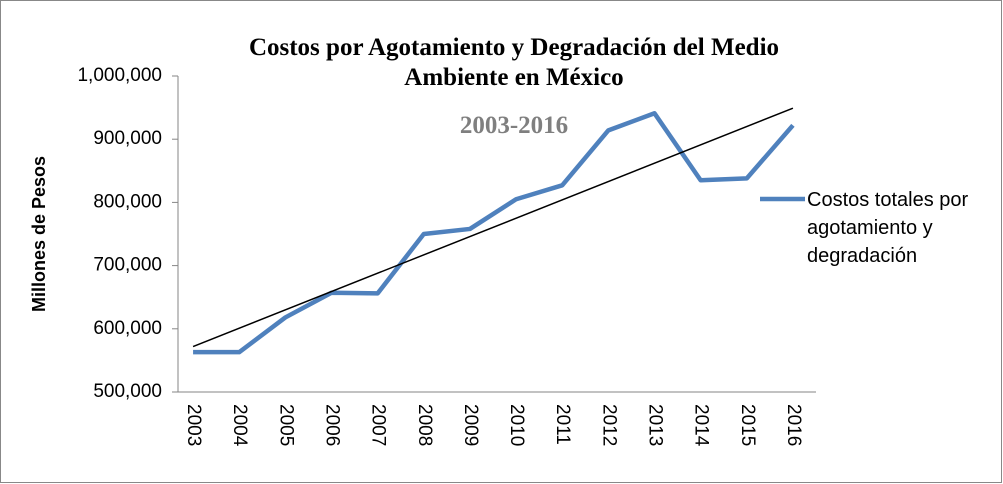 The height and width of the screenshot is (484, 1003). Describe the element at coordinates (608, 425) in the screenshot. I see `x-tick-label: 2012` at that location.